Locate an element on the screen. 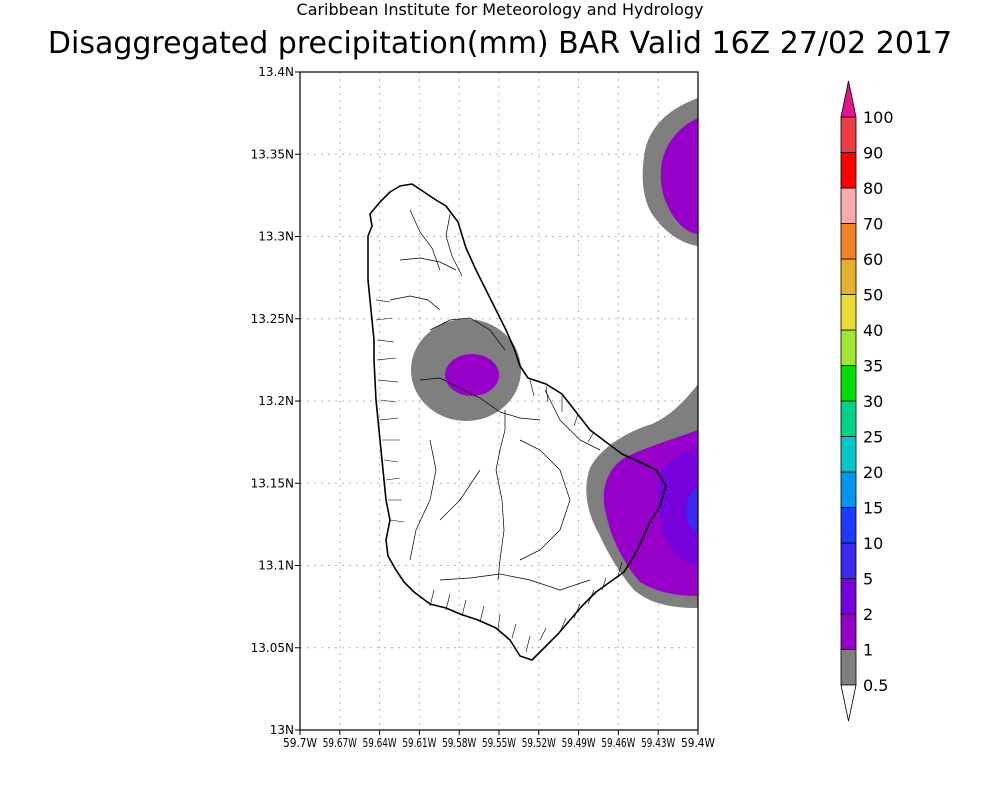 The image size is (1000, 800). lon-tick-label: 59.61W is located at coordinates (419, 743).